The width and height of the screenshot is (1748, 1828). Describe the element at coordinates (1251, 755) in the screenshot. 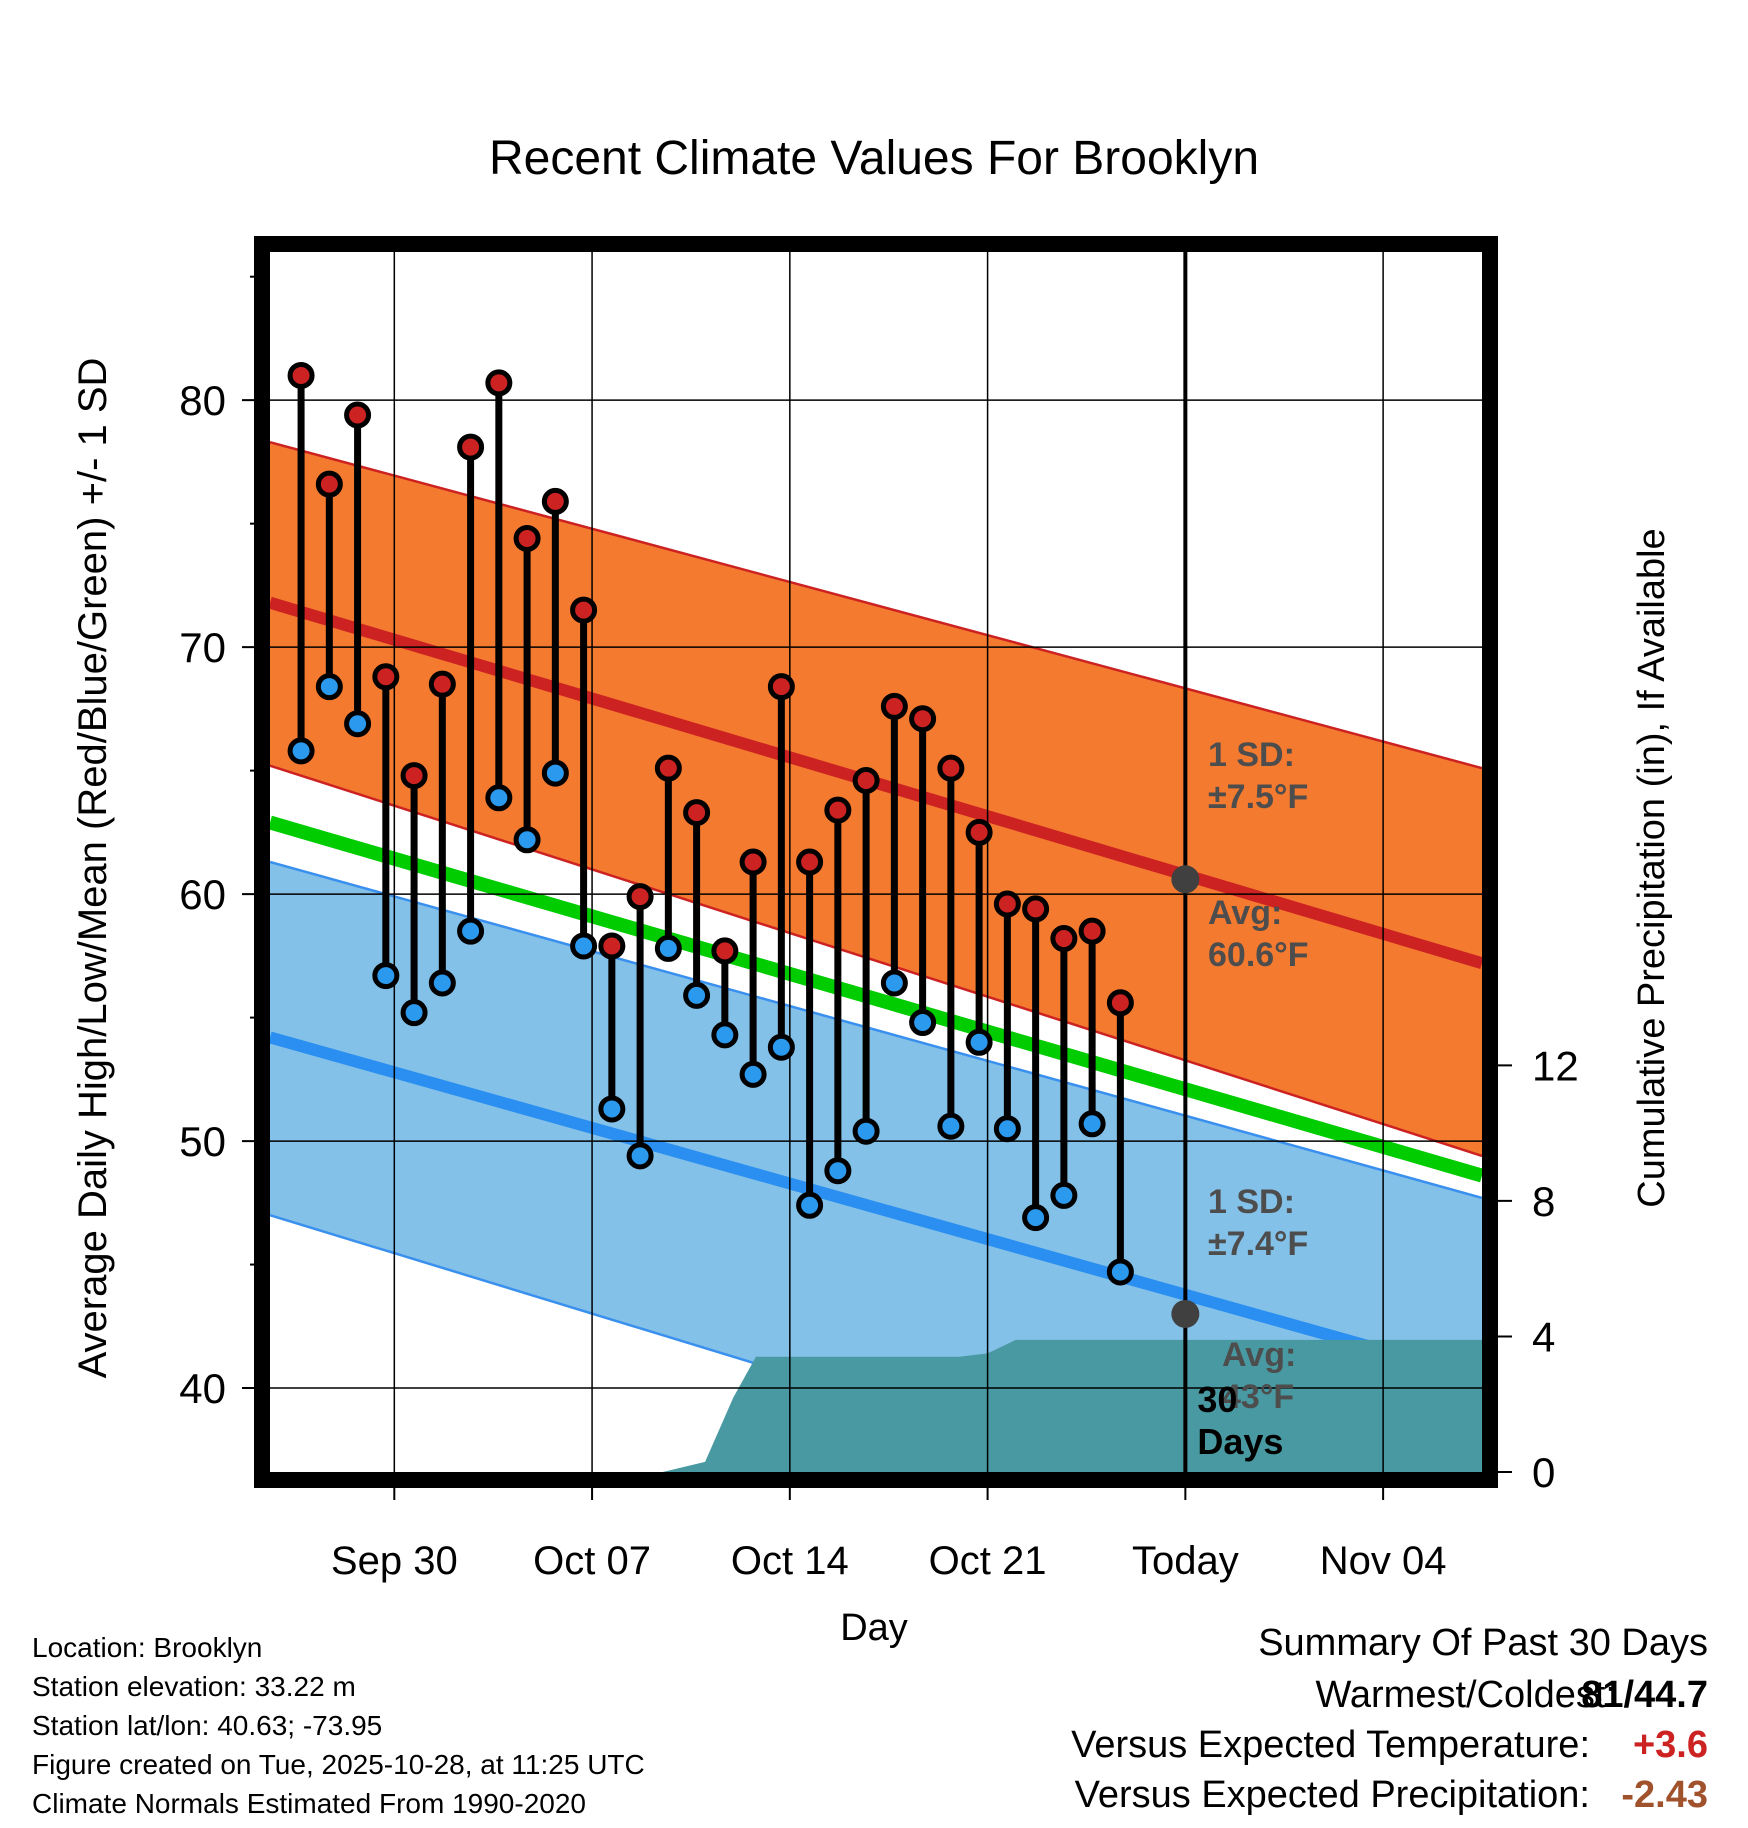

I see `high-sd-annotation-line: 1 SD:` at that location.